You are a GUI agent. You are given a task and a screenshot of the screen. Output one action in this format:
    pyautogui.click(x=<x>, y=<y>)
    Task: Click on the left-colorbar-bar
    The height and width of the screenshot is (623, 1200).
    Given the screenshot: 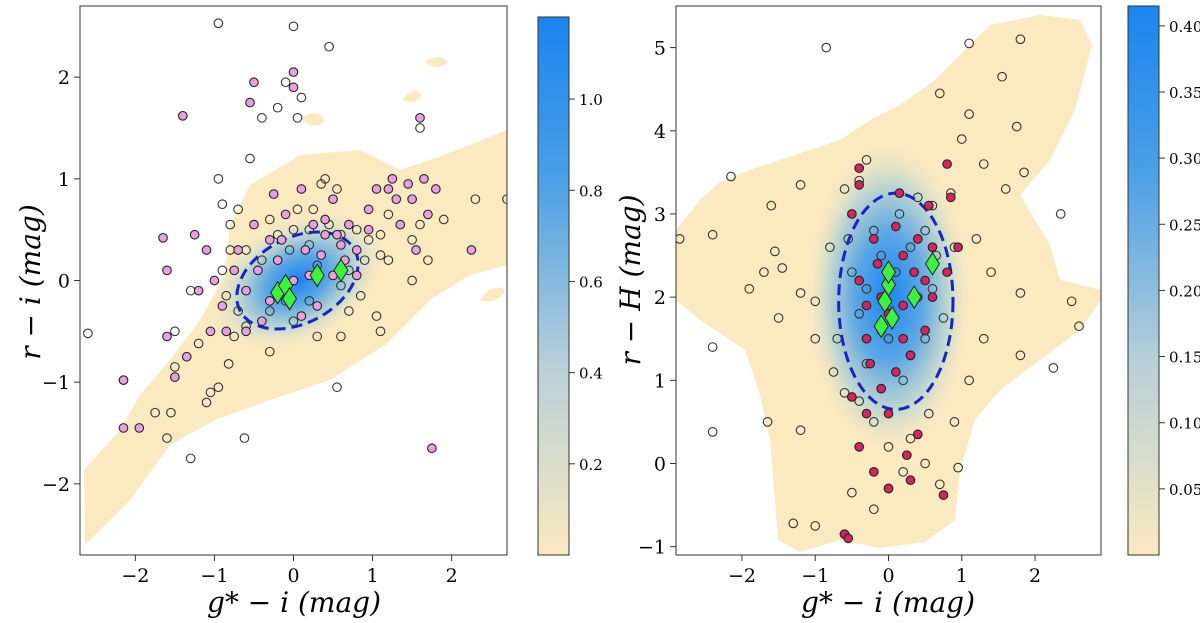 What is the action you would take?
    pyautogui.click(x=553, y=286)
    